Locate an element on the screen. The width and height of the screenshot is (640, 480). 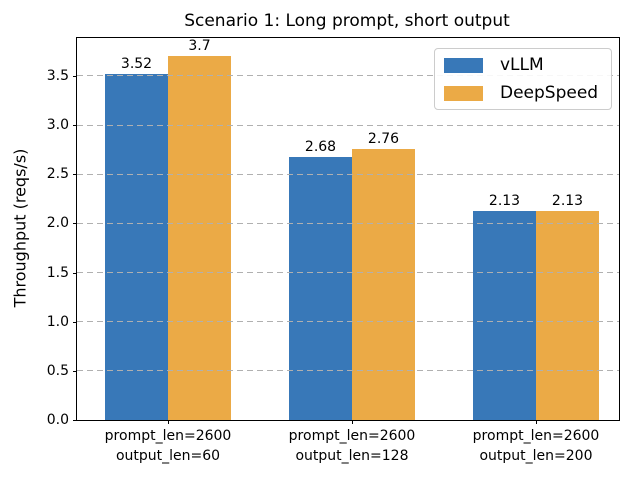
y-tick-label: 1.5 is located at coordinates (57, 272).